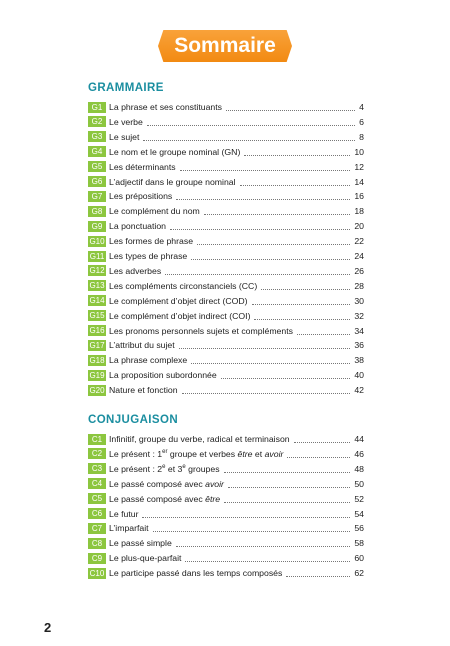 The image size is (450, 646). I want to click on title-part: Le complément d’objet direct (COD), so click(178, 300).